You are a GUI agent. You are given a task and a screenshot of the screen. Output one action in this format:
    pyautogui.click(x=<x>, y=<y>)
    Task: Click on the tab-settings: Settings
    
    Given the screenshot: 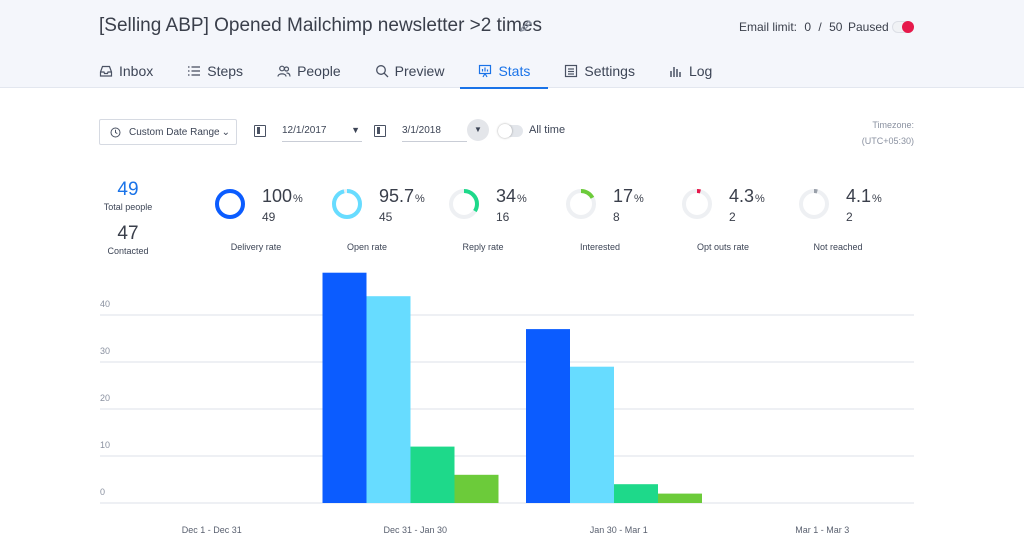 What is the action you would take?
    pyautogui.click(x=599, y=70)
    